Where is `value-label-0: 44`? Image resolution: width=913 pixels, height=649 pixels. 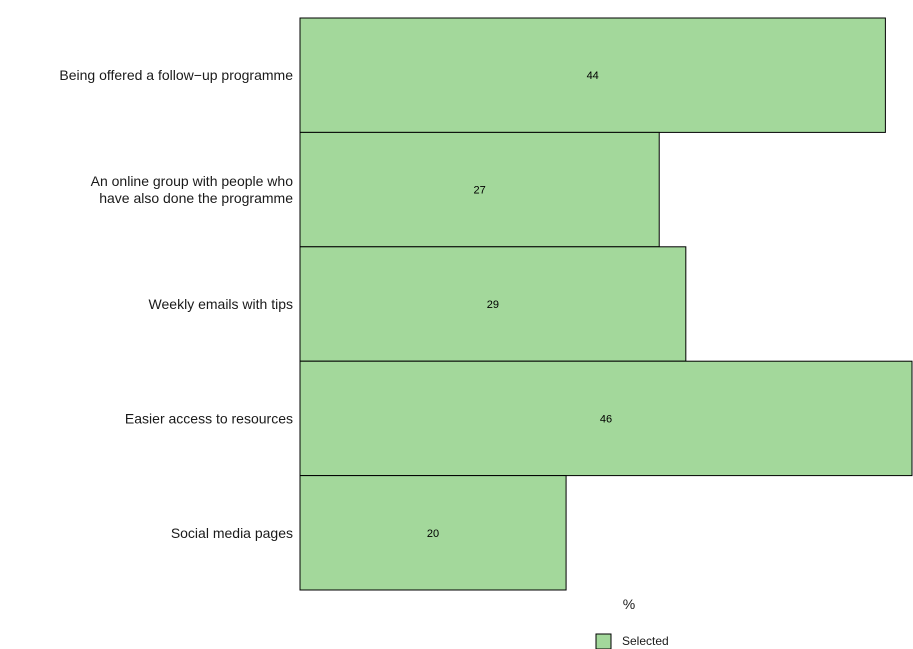
value-label-0: 44 is located at coordinates (593, 76).